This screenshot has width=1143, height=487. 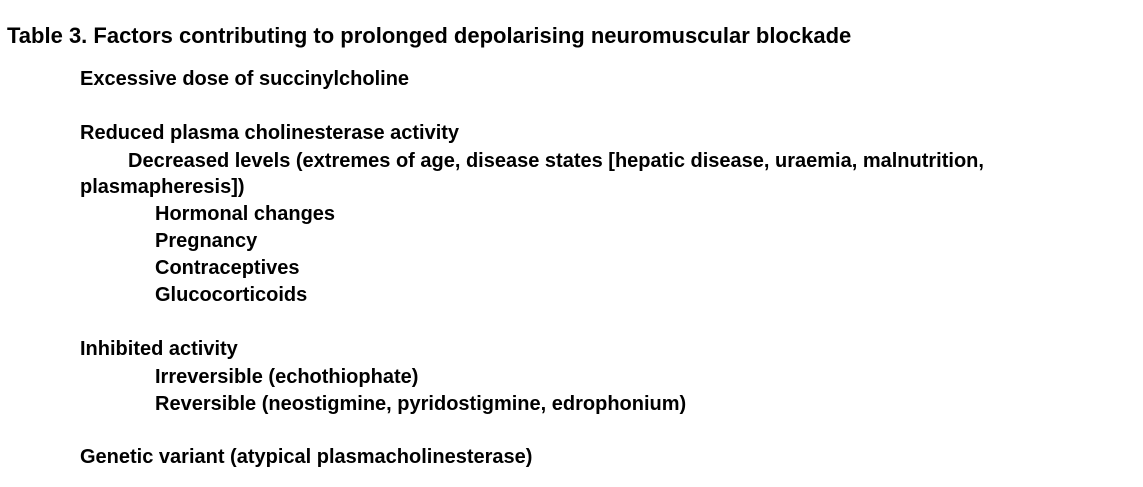 What do you see at coordinates (206, 241) in the screenshot?
I see `item-pregnancy: Pregnancy` at bounding box center [206, 241].